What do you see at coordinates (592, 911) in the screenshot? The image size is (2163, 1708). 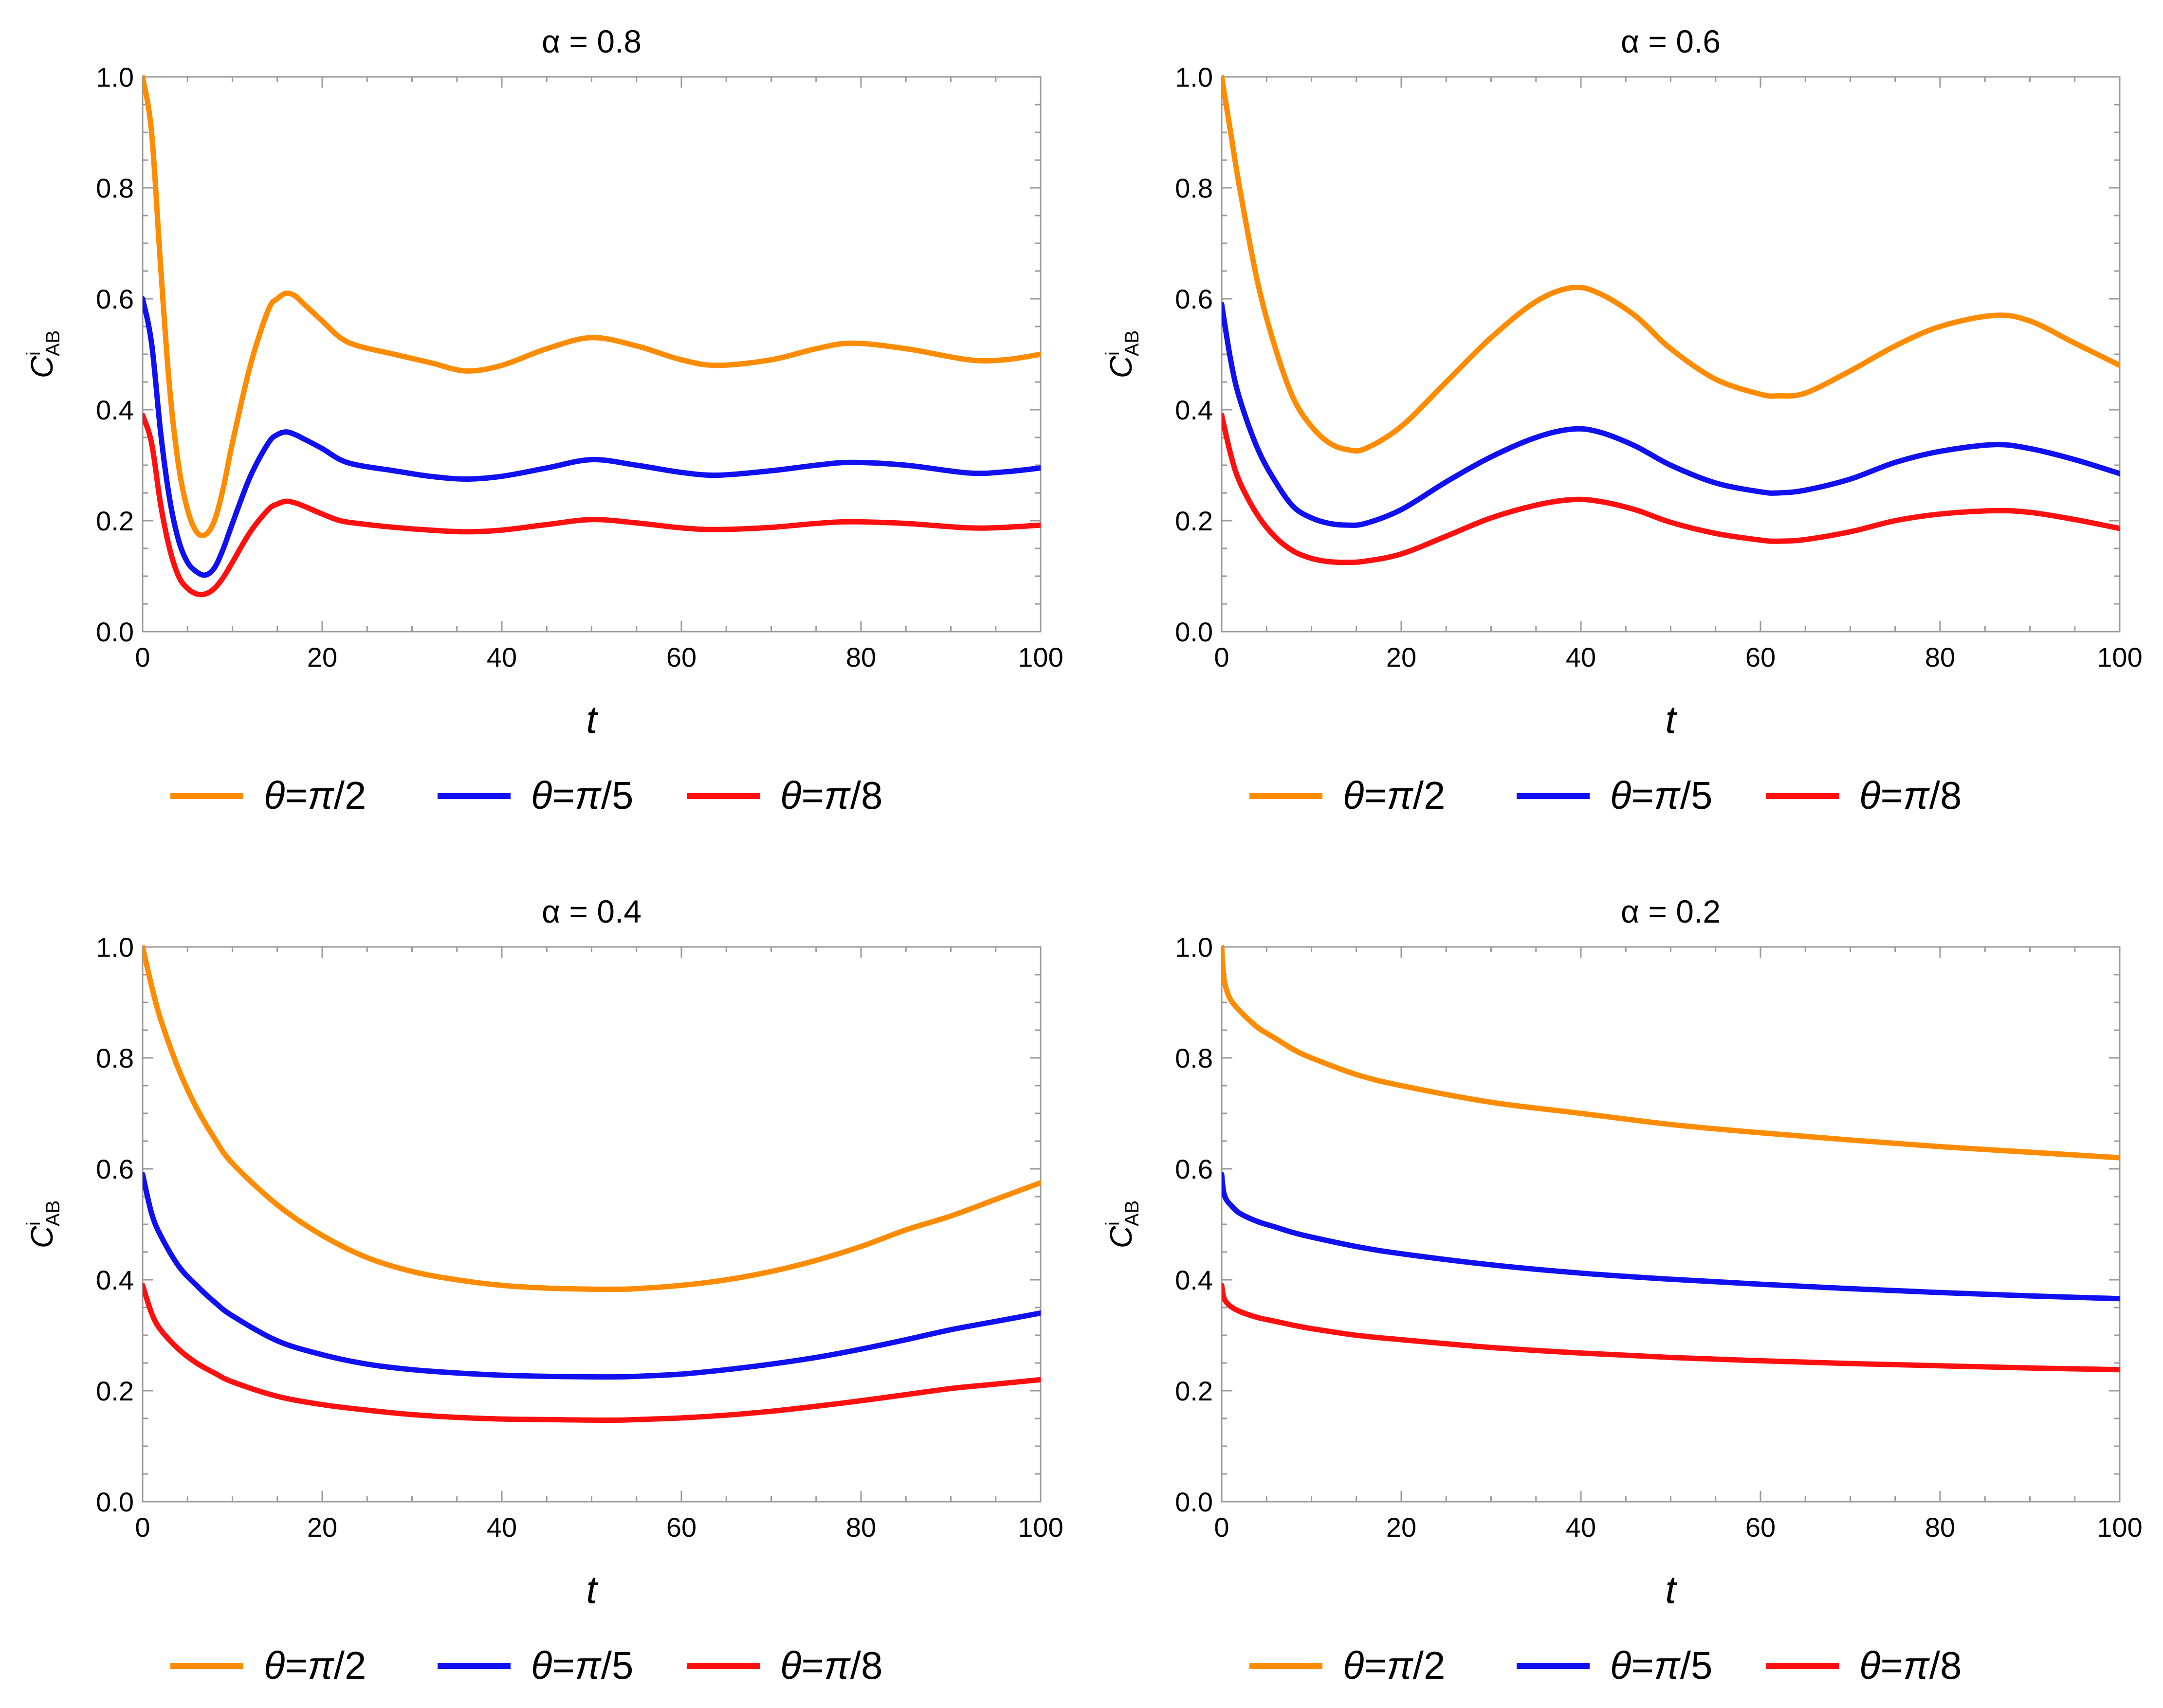 I see `chart-title: α = 0.4` at bounding box center [592, 911].